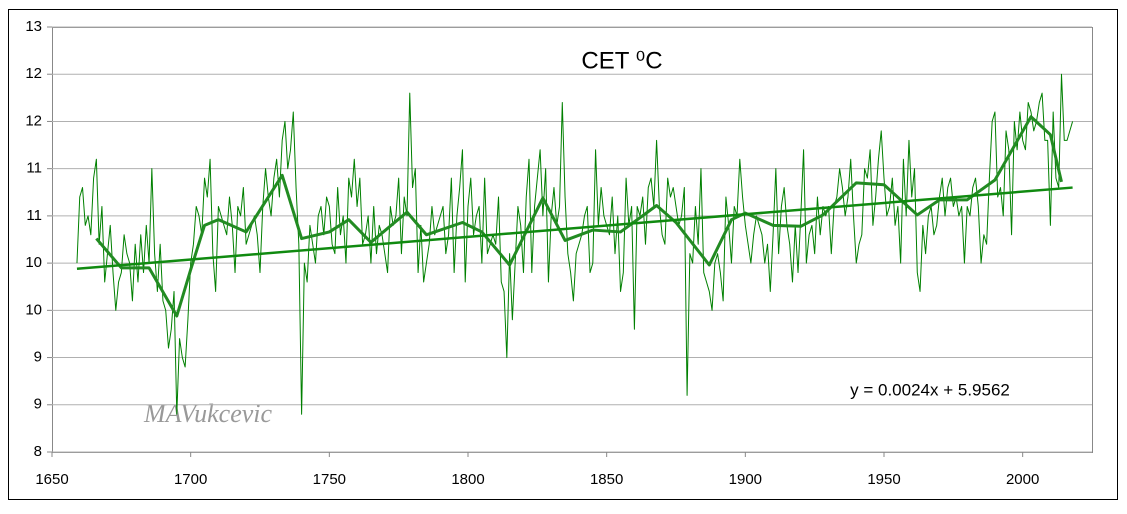 The width and height of the screenshot is (1127, 514). I want to click on x-tick-label: 1700, so click(190, 479).